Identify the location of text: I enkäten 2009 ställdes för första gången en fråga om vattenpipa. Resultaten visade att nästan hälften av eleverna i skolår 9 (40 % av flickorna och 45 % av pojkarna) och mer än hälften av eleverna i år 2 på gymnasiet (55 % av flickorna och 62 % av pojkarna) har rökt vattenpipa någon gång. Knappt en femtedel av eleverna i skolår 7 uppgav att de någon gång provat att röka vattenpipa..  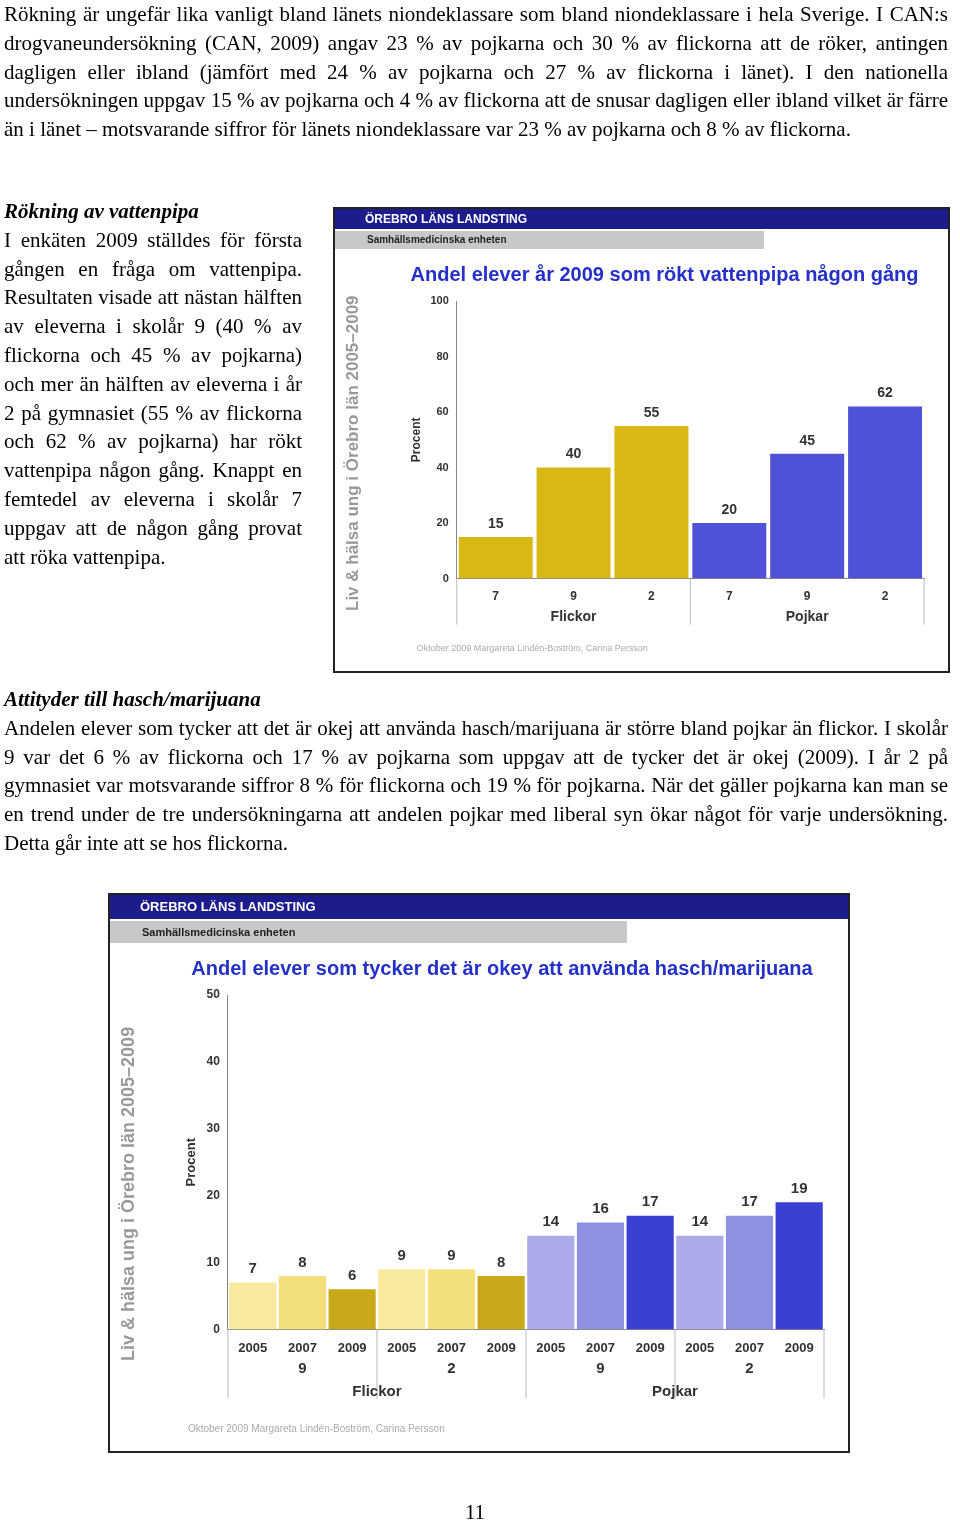
(153, 398).